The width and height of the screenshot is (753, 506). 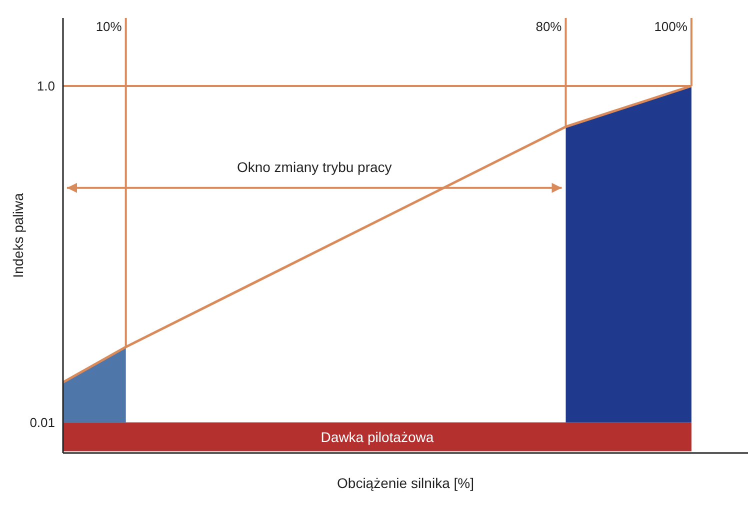 I want to click on ref-line-label: Okno zmiany trybu pracy, so click(x=314, y=166).